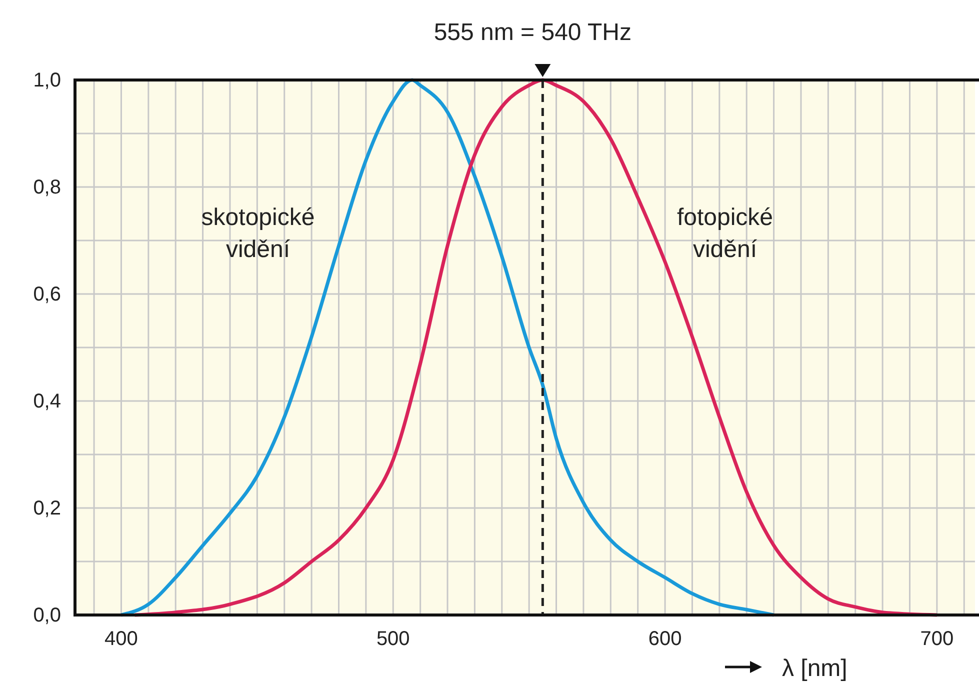  What do you see at coordinates (47, 615) in the screenshot?
I see `y-tick-label: 0,0` at bounding box center [47, 615].